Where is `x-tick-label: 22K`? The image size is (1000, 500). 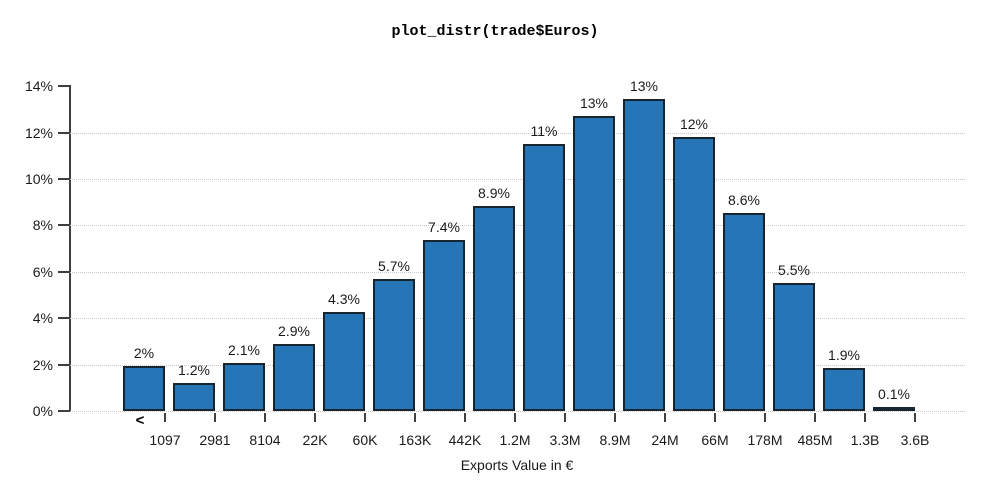
x-tick-label: 22K is located at coordinates (315, 440).